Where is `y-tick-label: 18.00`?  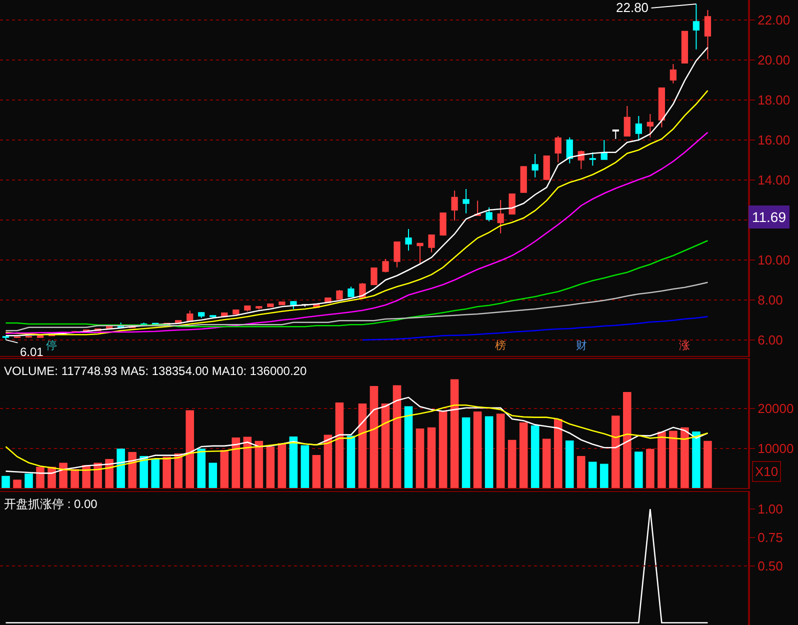 y-tick-label: 18.00 is located at coordinates (774, 100).